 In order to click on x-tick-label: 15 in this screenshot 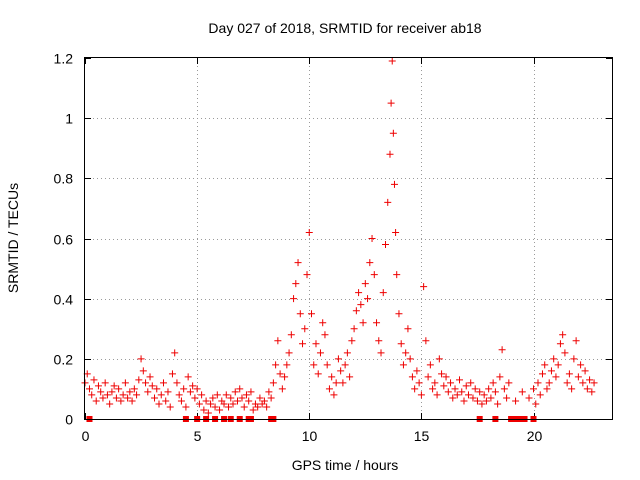, I will do `click(422, 436)`.